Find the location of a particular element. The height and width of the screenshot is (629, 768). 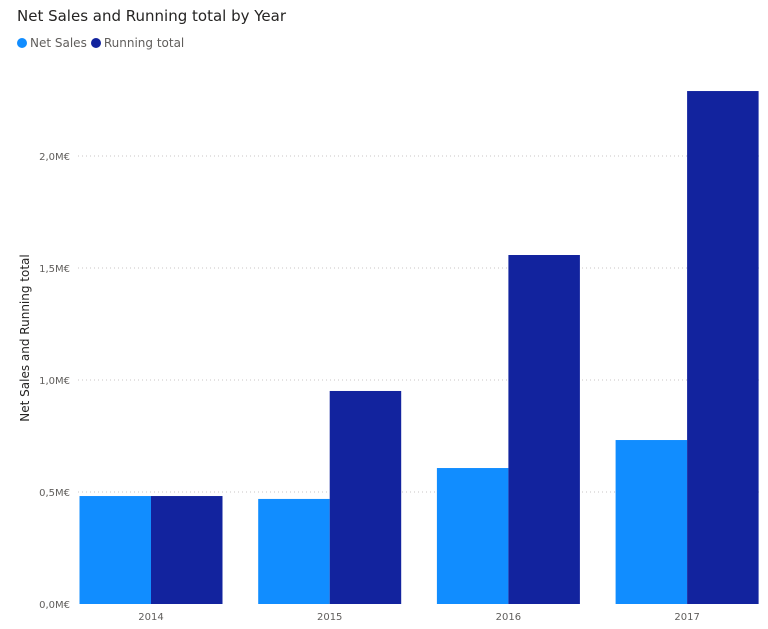

bar-net-sales-2016 is located at coordinates (472, 536).